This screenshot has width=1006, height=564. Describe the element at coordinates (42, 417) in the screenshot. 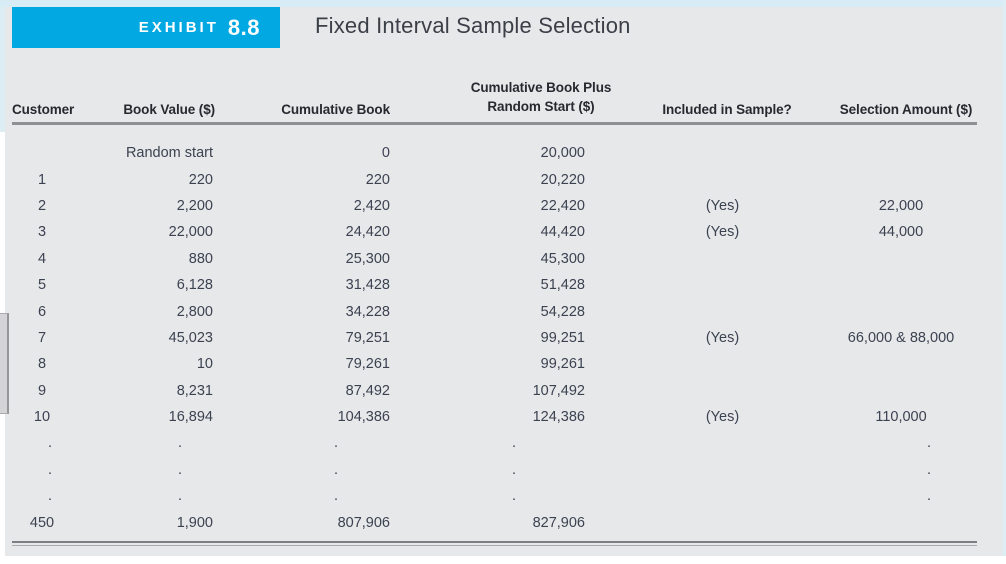

I see `cell-customer: 10` at that location.